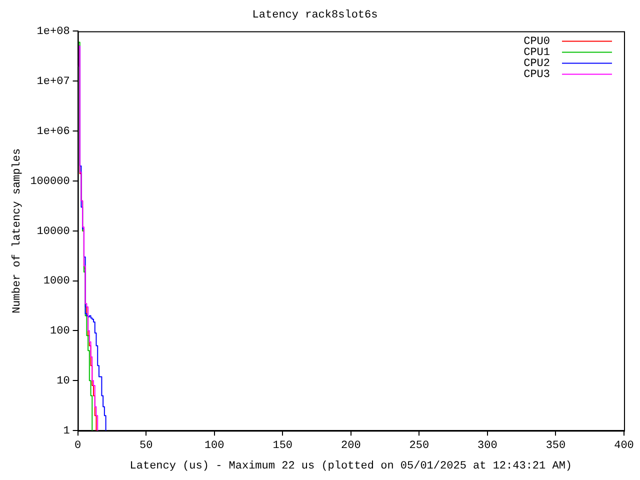 Image resolution: width=640 pixels, height=480 pixels. What do you see at coordinates (53, 232) in the screenshot?
I see `y-tick-label: 10000` at bounding box center [53, 232].